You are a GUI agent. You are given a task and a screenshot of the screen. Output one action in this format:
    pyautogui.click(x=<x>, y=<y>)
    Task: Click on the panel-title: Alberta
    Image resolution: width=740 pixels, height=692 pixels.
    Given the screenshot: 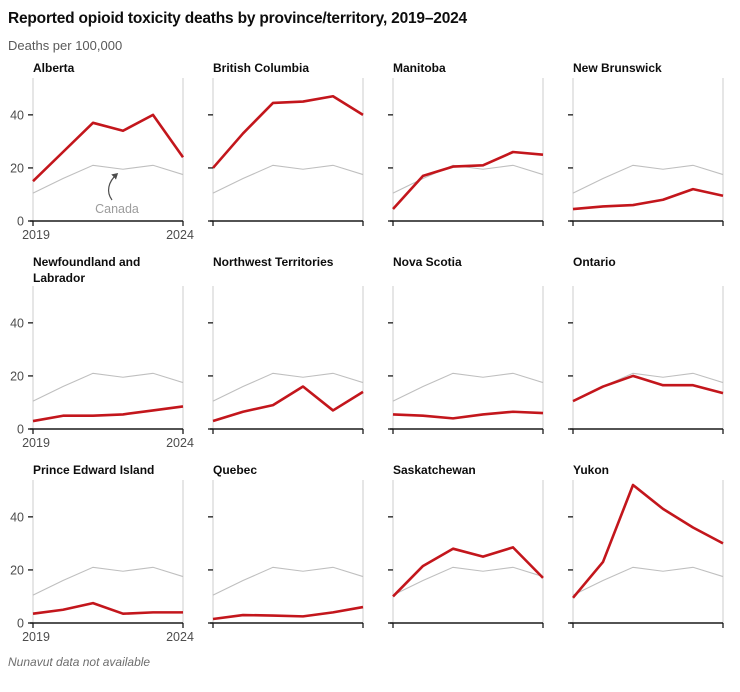 What is the action you would take?
    pyautogui.click(x=54, y=68)
    